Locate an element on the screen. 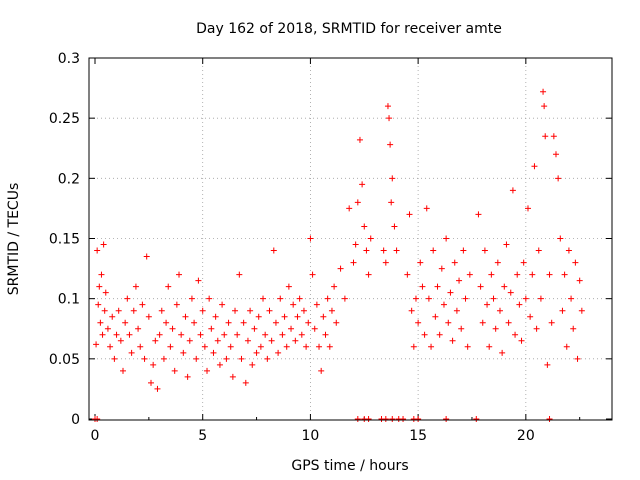  y-tick-label: 0.05 is located at coordinates (64, 360).